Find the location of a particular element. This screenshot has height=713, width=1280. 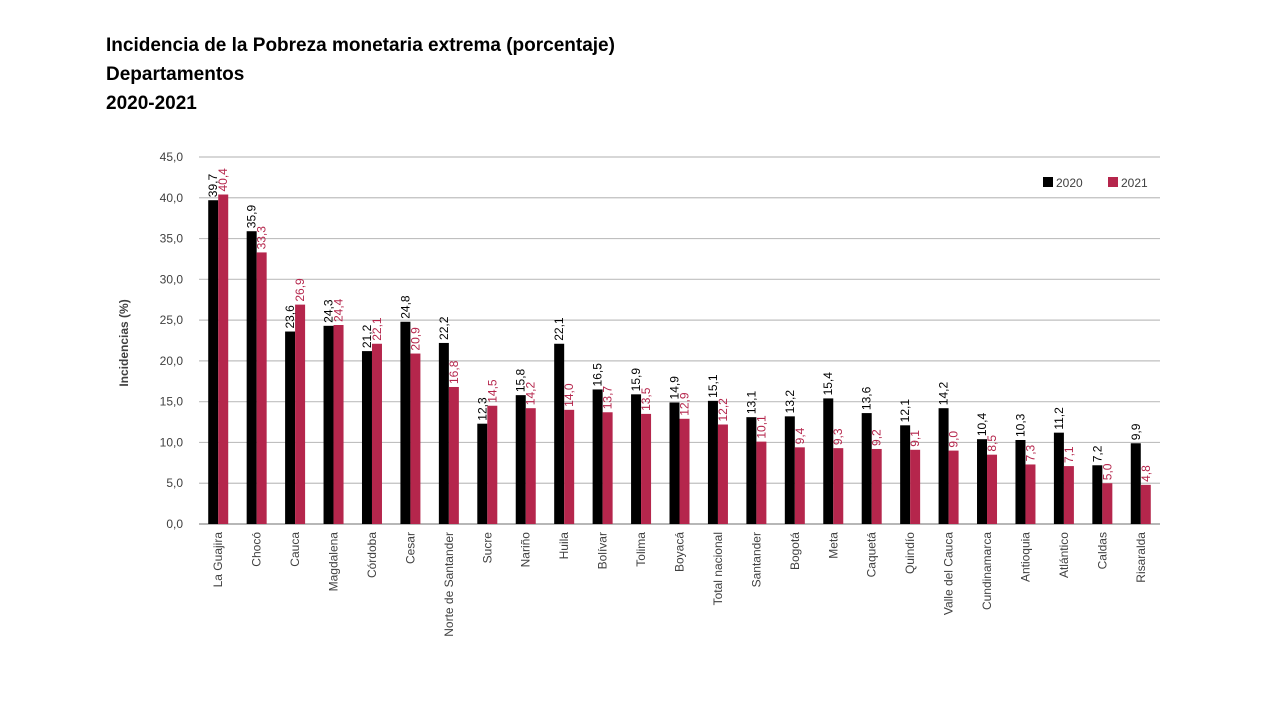

data-label-2020: 14,2 is located at coordinates (944, 394).